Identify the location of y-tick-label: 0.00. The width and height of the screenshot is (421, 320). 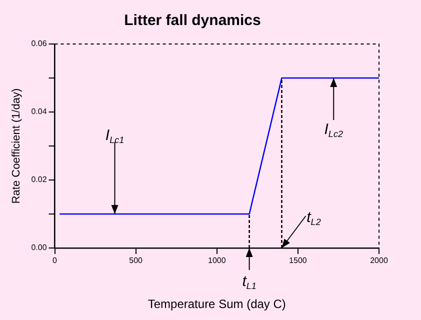
(39, 247).